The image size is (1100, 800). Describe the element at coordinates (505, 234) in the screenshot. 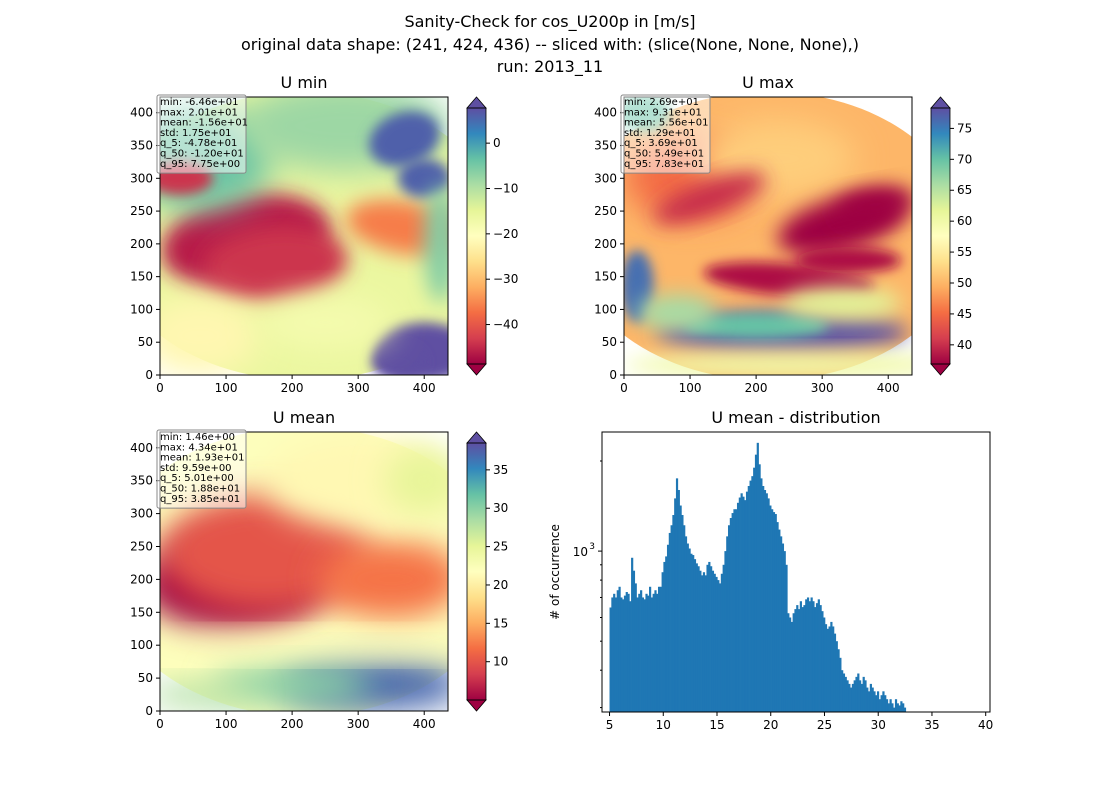

I see `colorbar-tick-label: −20` at that location.